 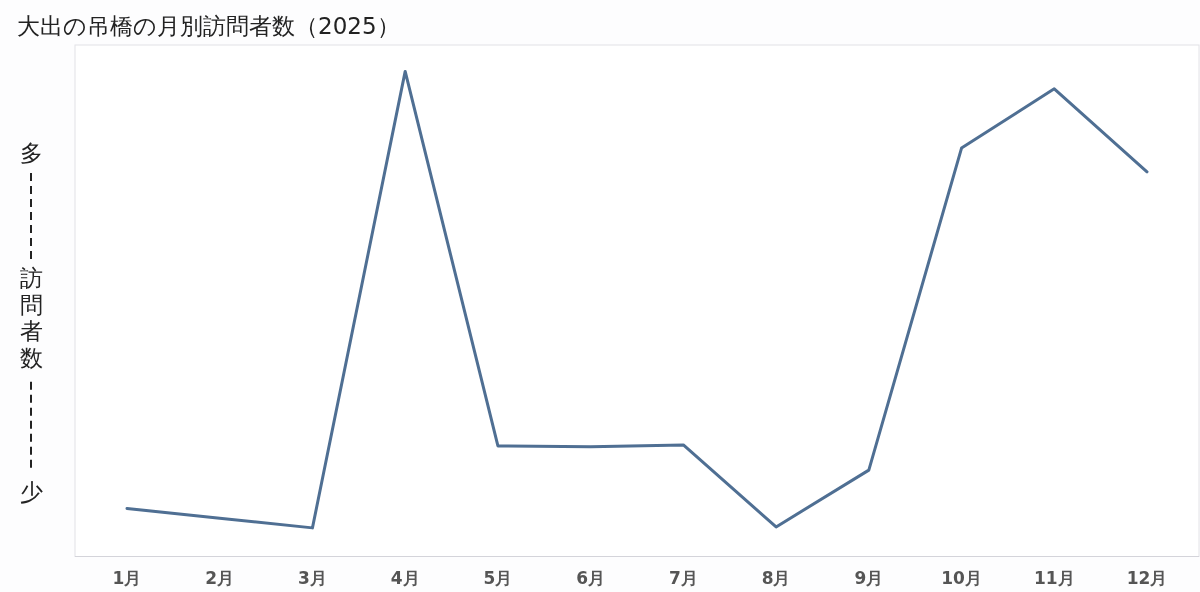 What do you see at coordinates (220, 578) in the screenshot?
I see `x-tick-label: 2月` at bounding box center [220, 578].